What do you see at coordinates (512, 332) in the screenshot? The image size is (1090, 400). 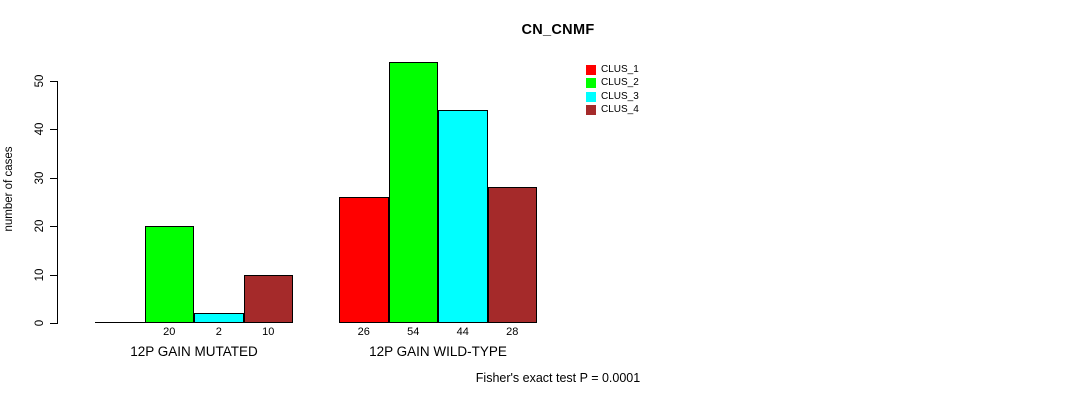 I see `bar-value-label: 28` at bounding box center [512, 332].